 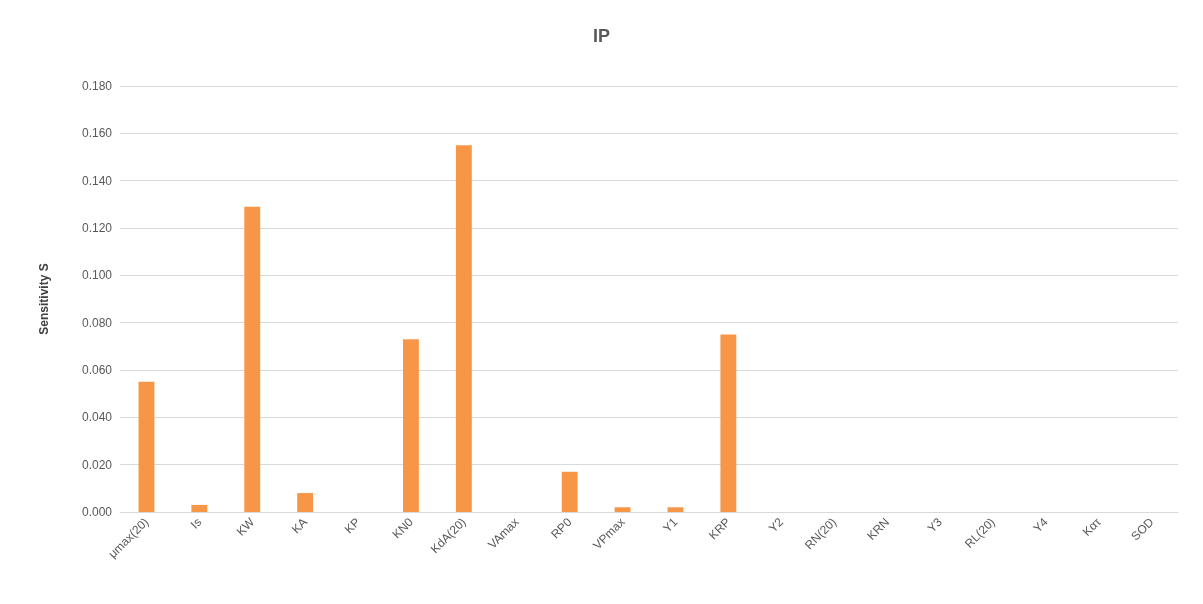 I want to click on x-tick-label: Y1, so click(x=670, y=525).